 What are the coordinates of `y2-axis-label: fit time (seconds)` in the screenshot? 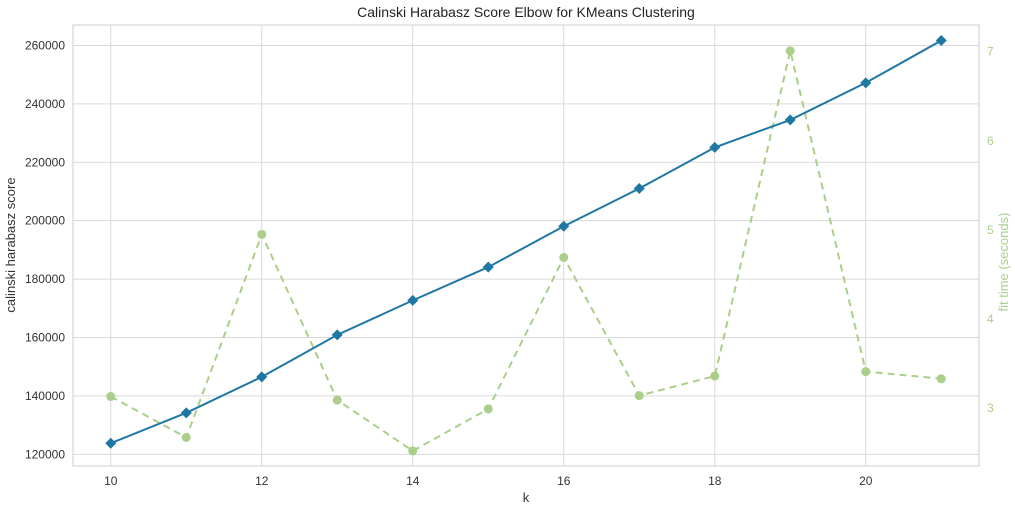 It's located at (1003, 262).